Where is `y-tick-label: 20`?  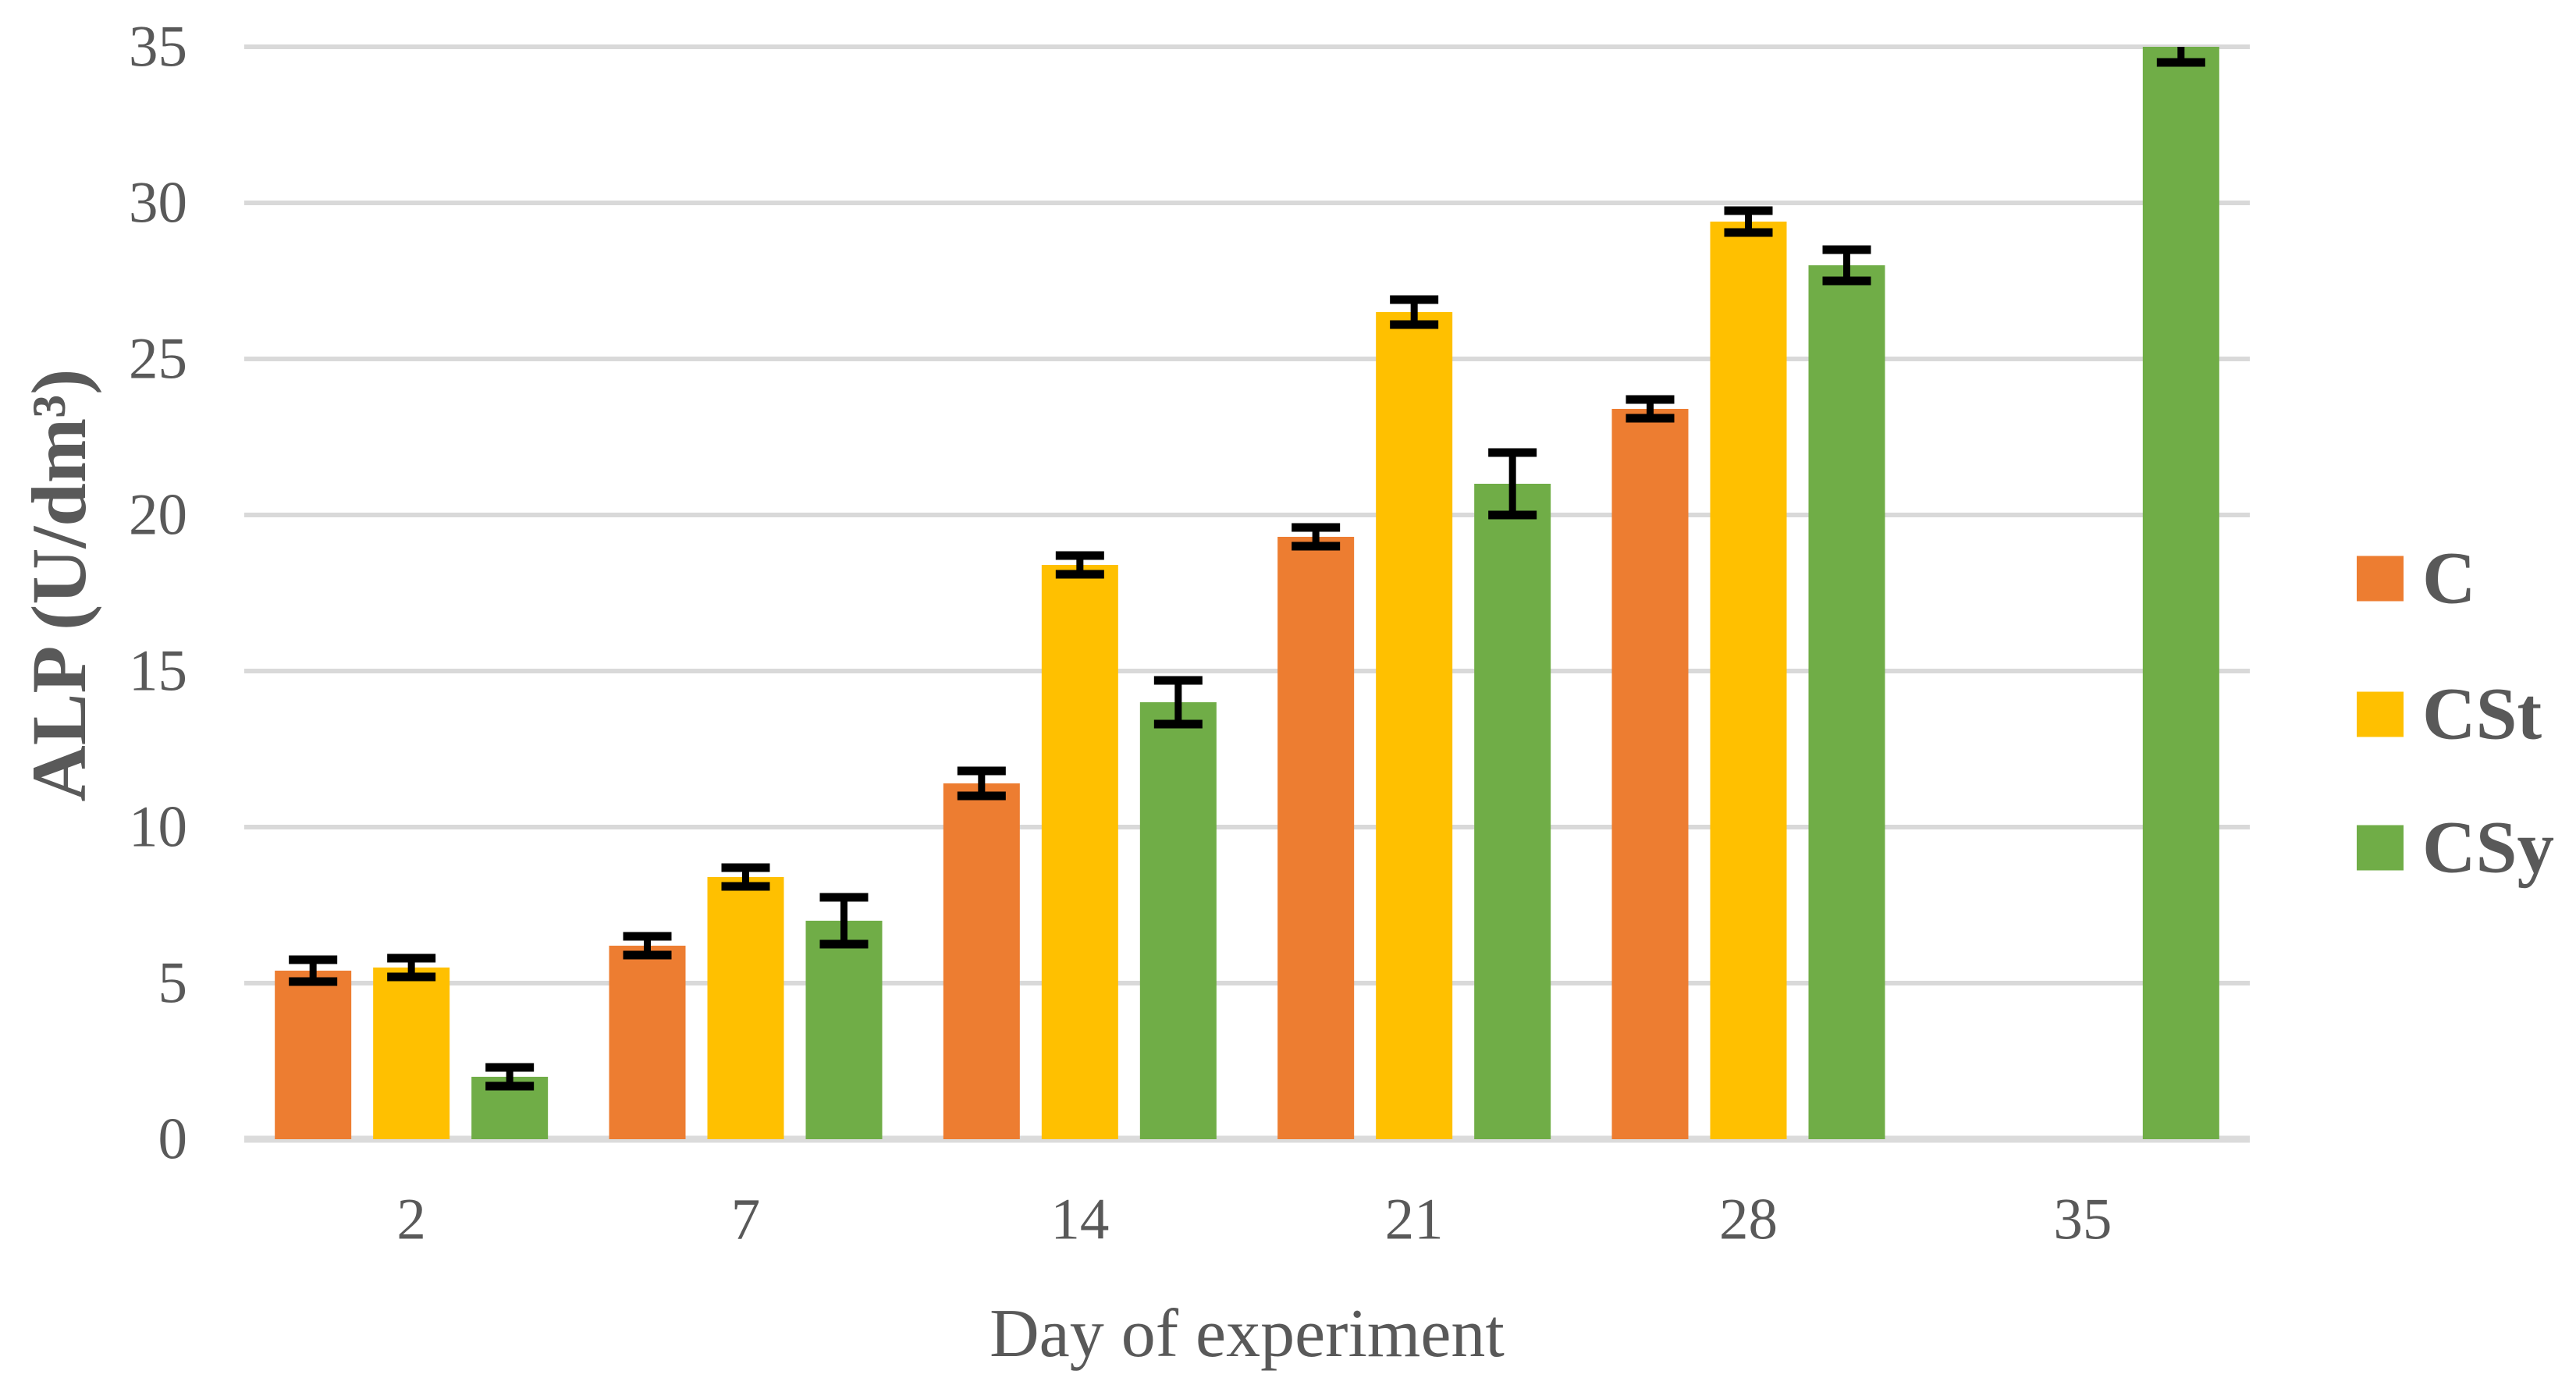
y-tick-label: 20 is located at coordinates (158, 515).